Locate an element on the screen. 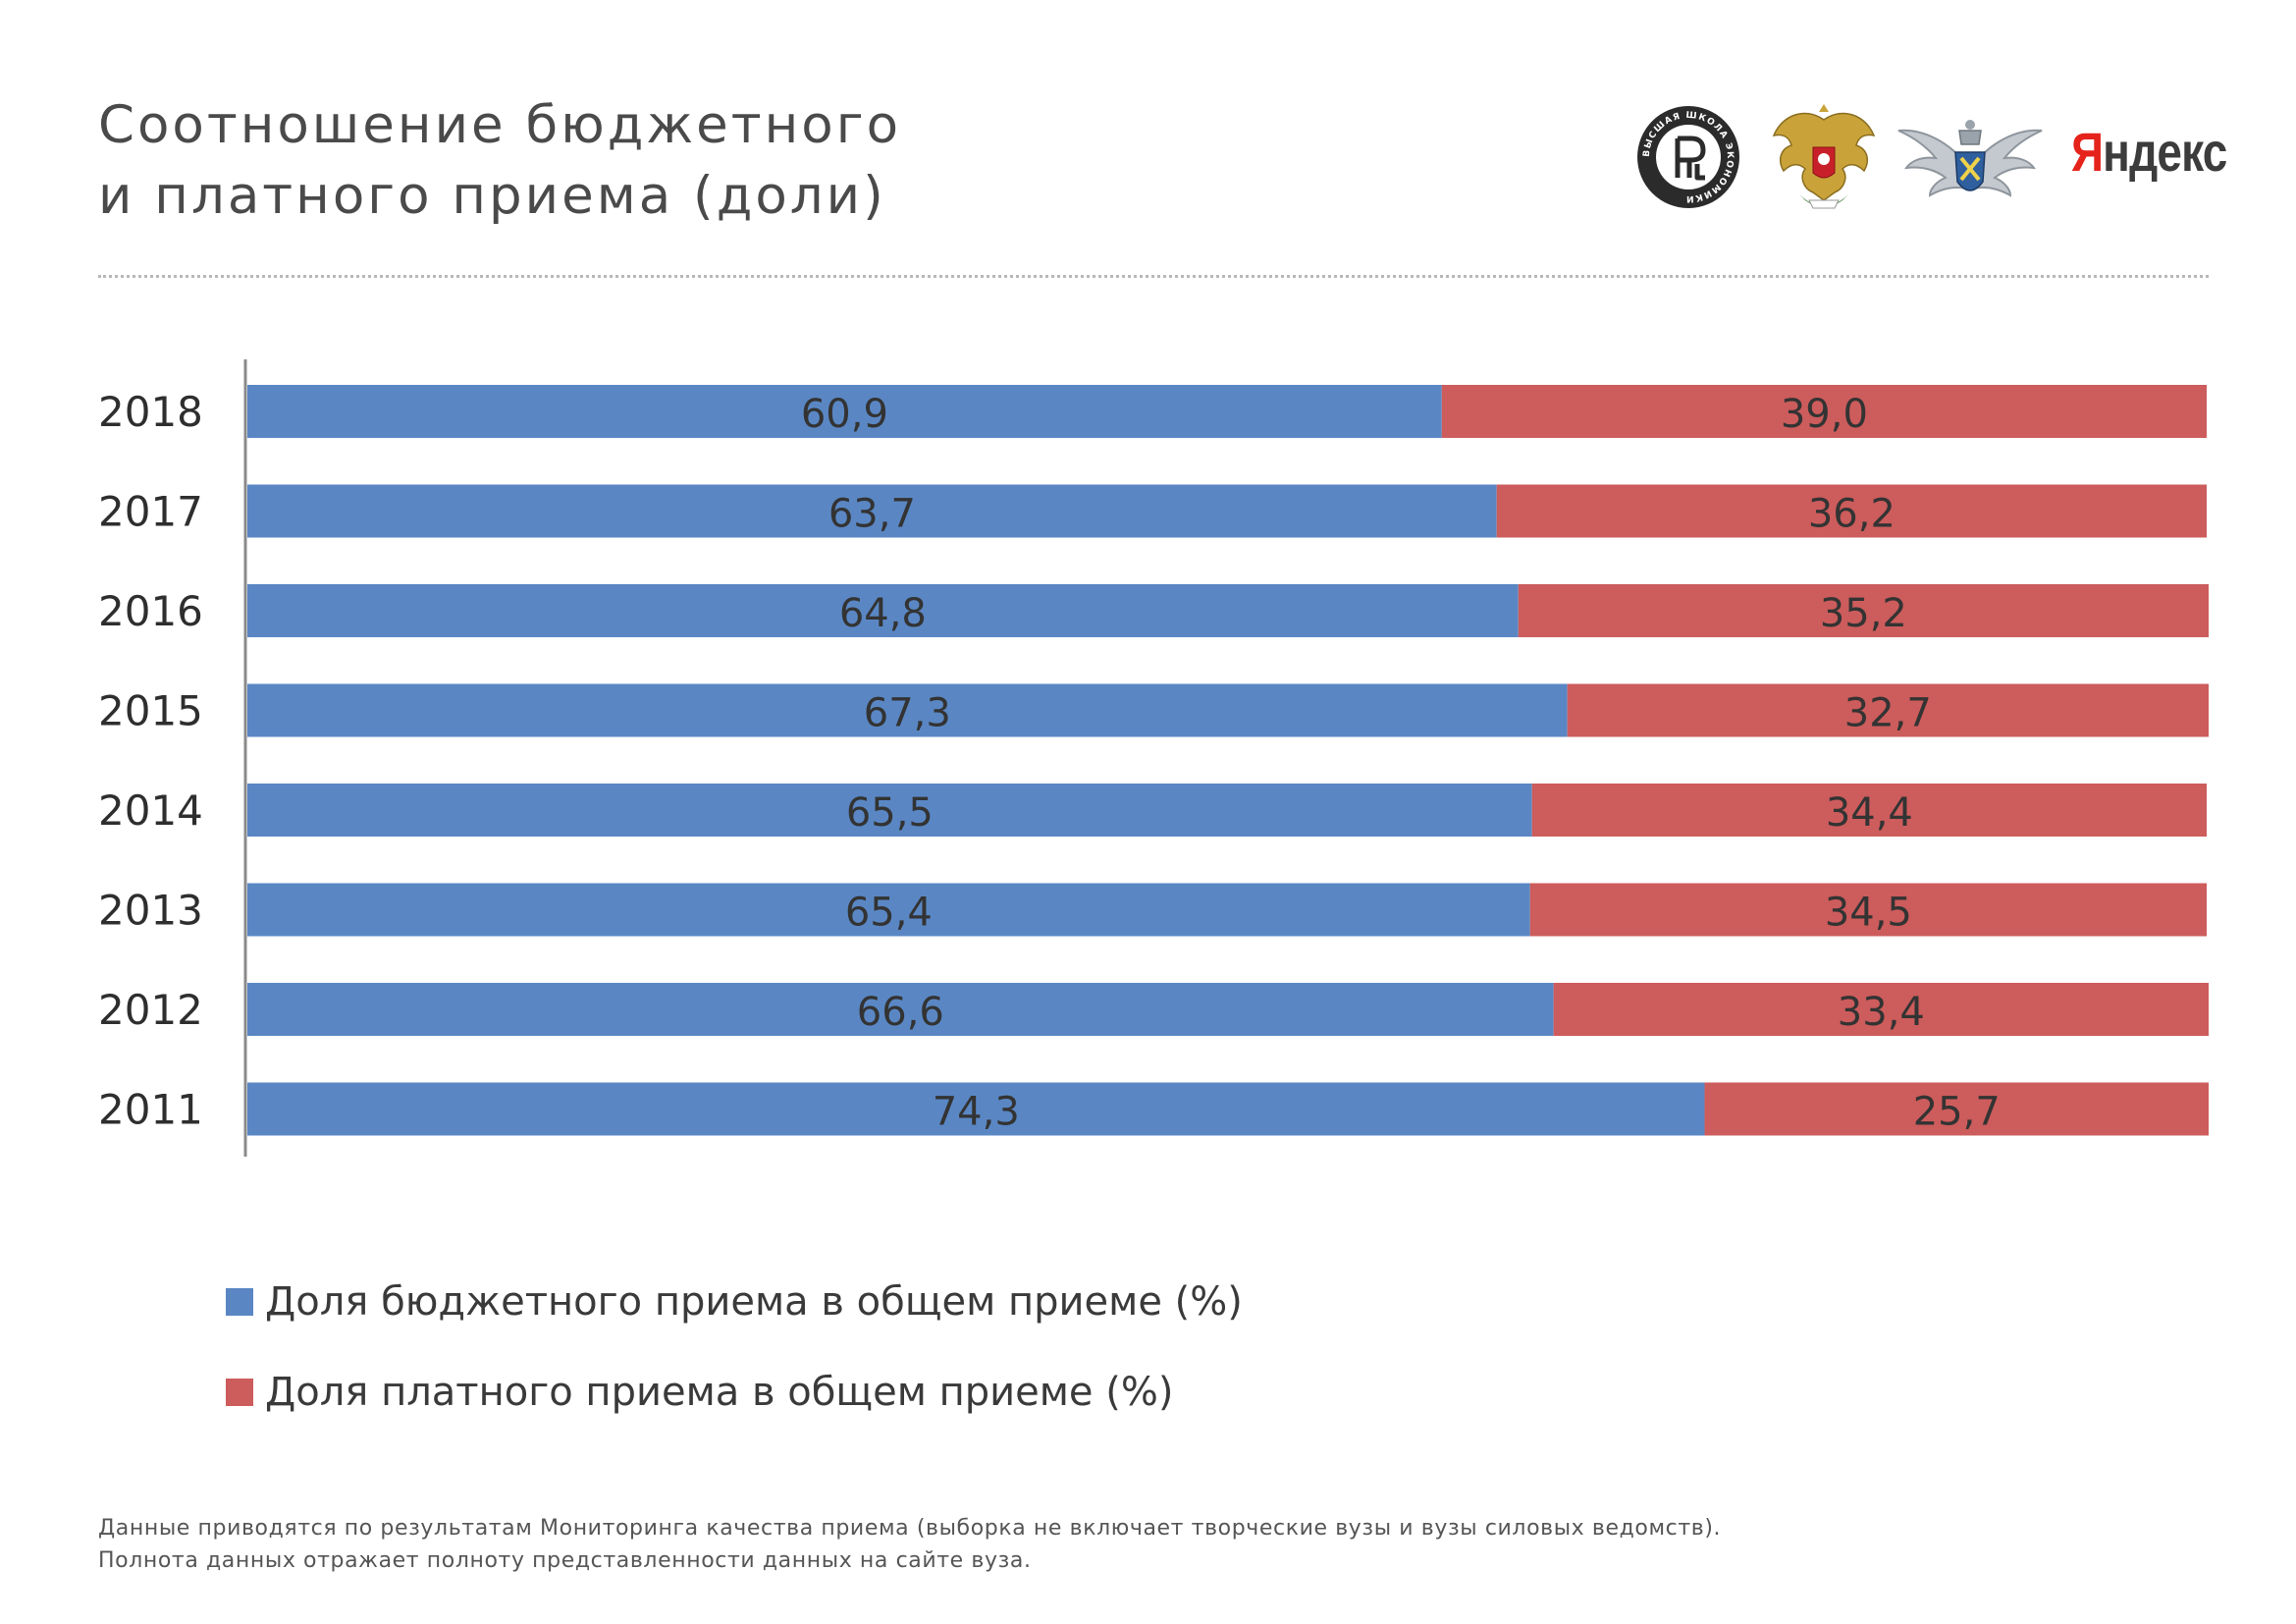 The height and width of the screenshot is (1624, 2296). yandex-logo-rest: ндекс is located at coordinates (2165, 152).